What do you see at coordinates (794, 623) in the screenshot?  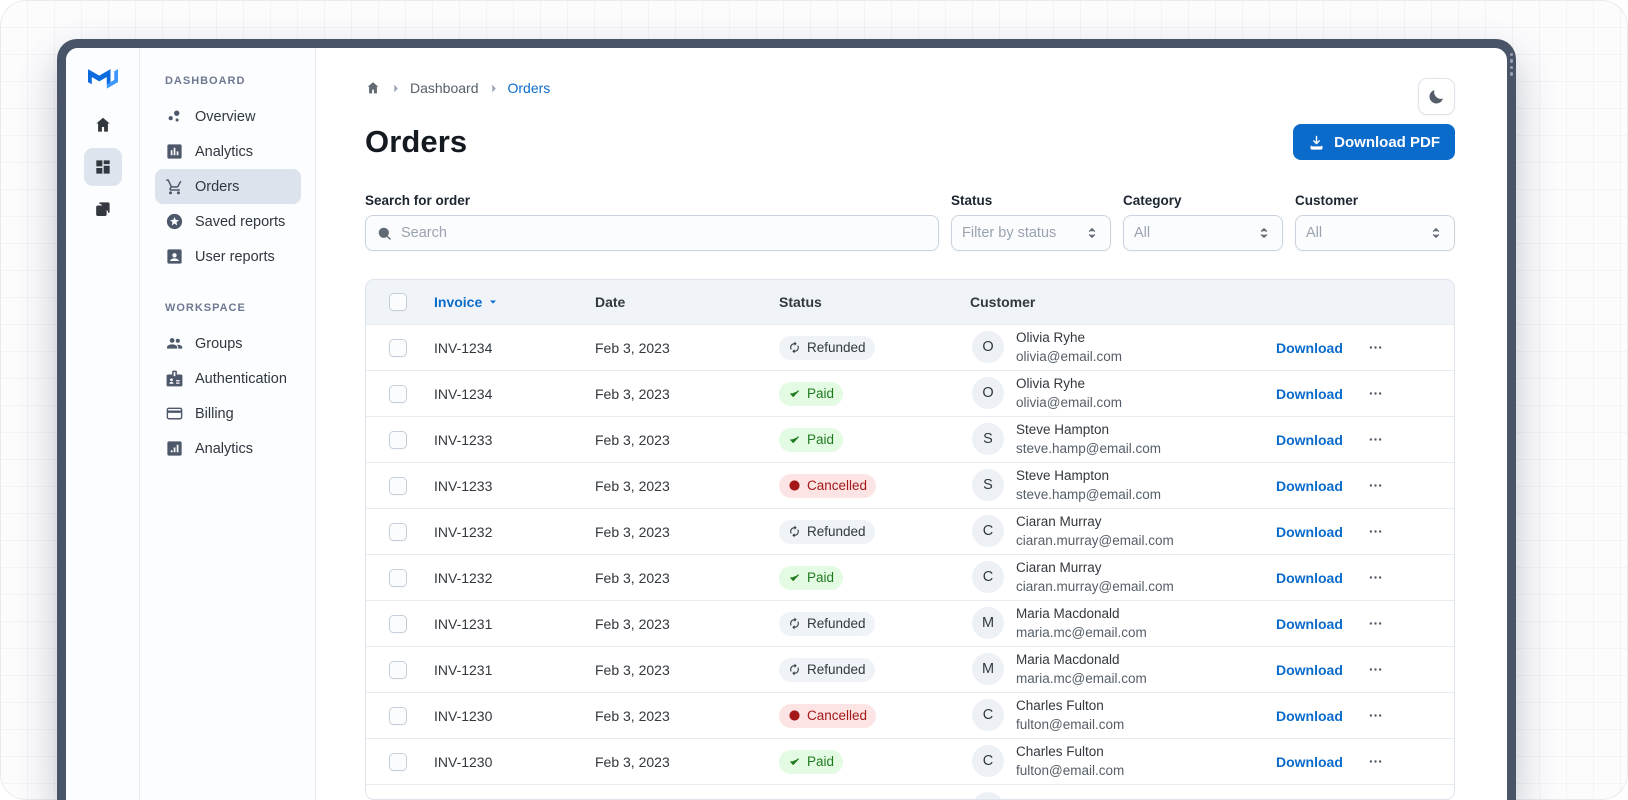 I see `autorenew-icon` at bounding box center [794, 623].